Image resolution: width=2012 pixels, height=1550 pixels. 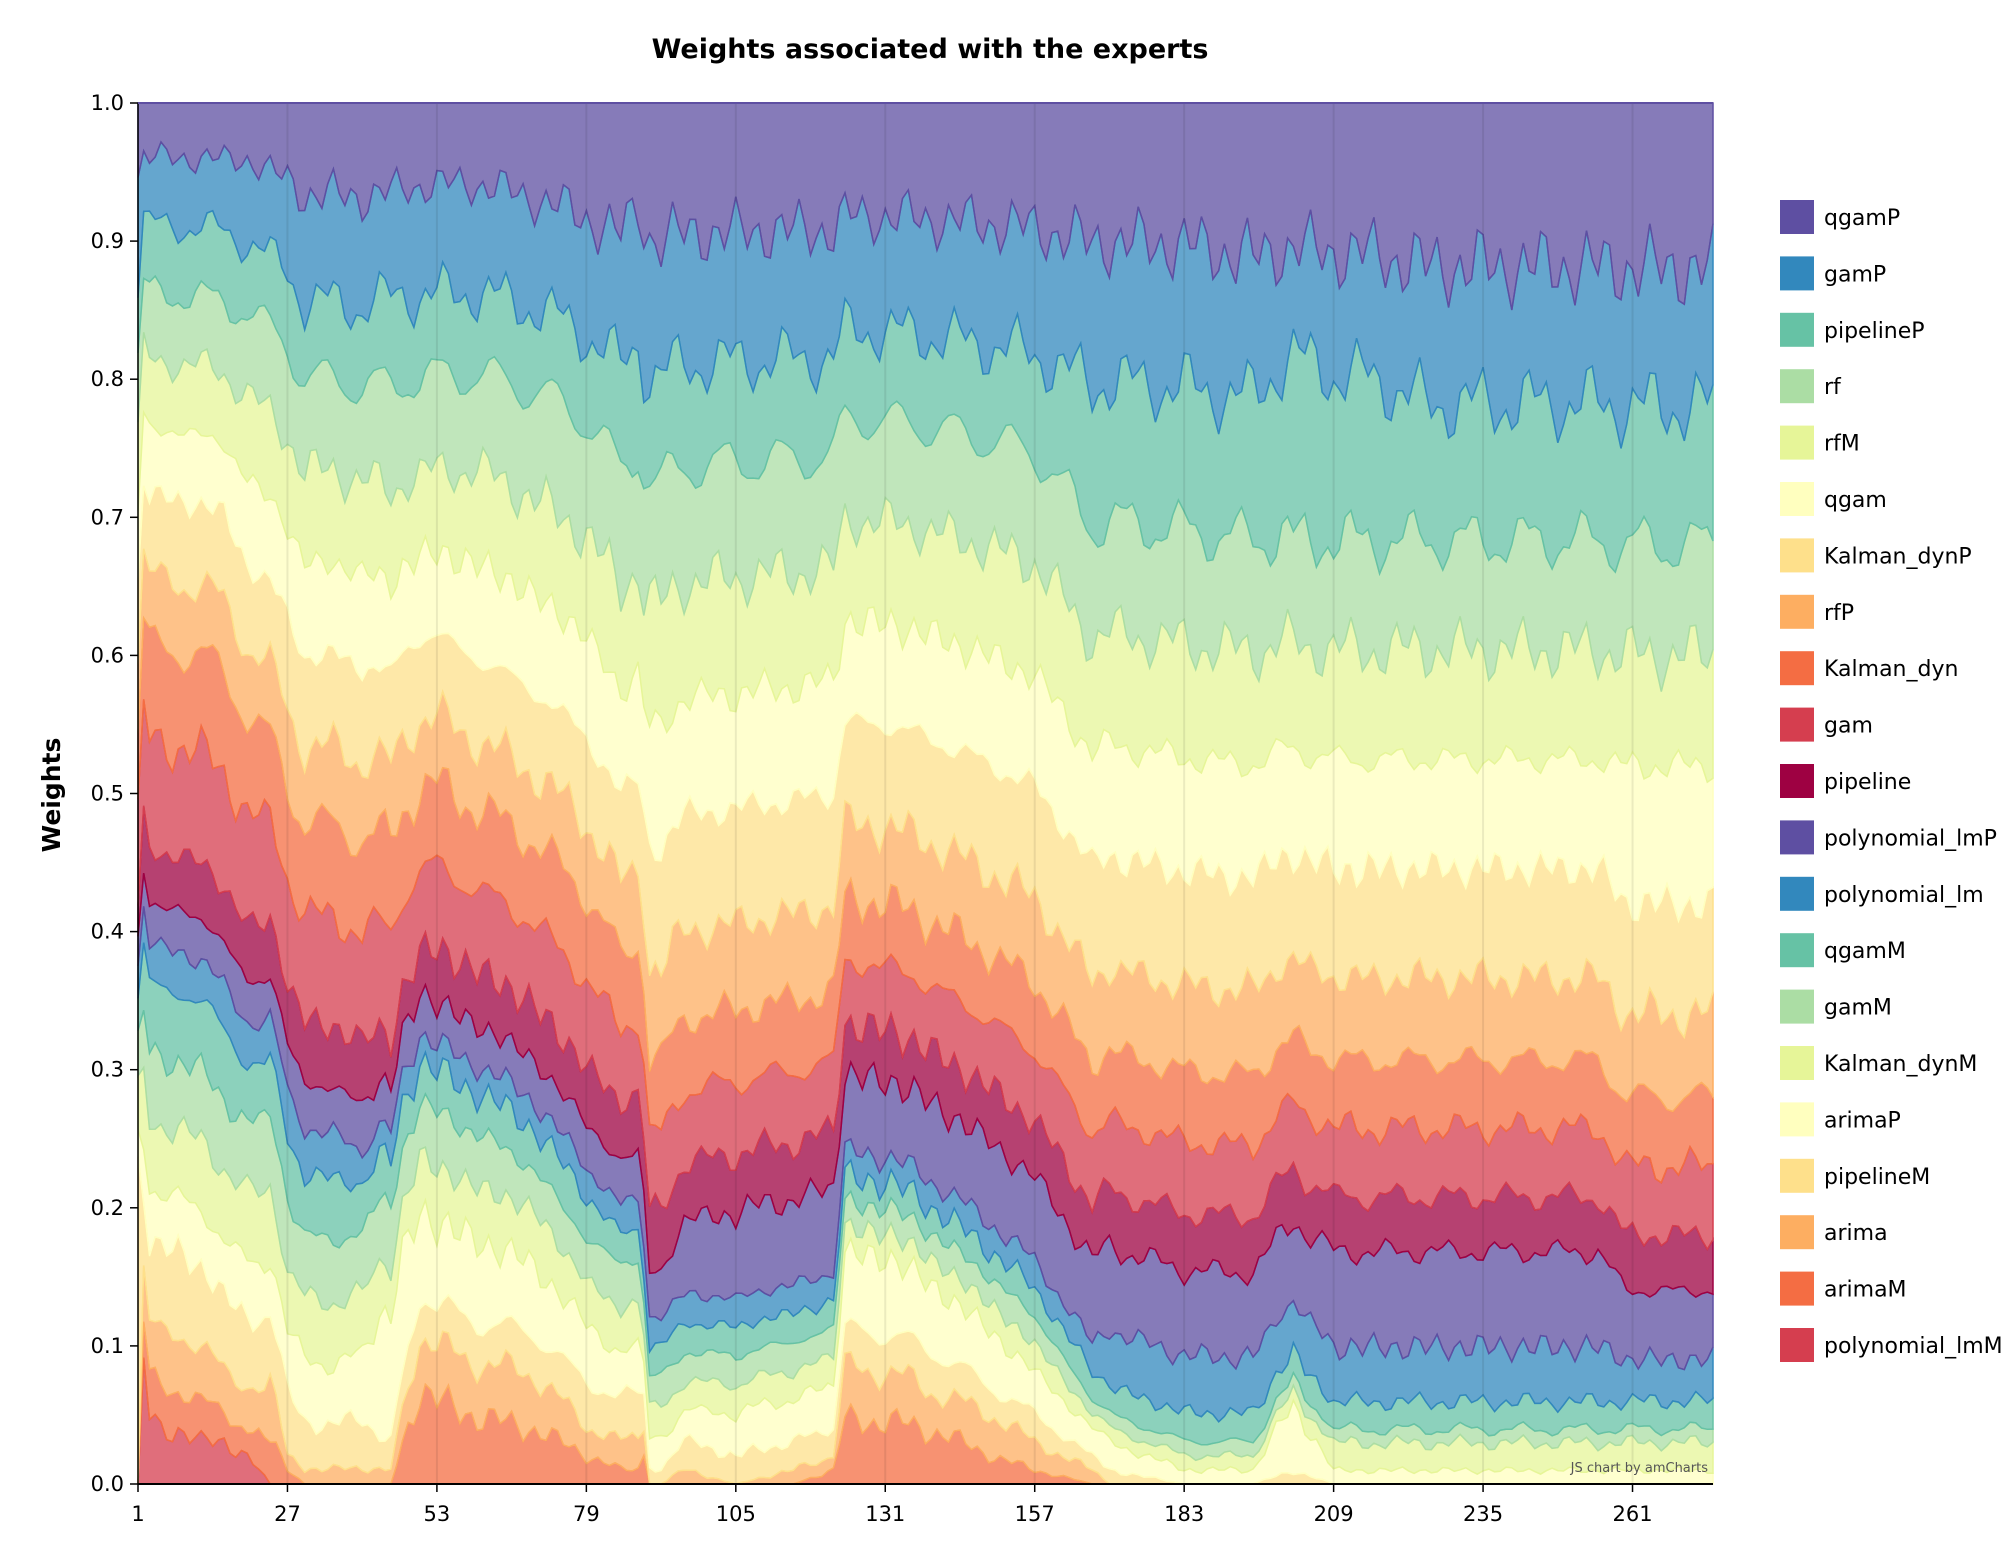 I want to click on y-tick-label: 0.8, so click(x=107, y=379).